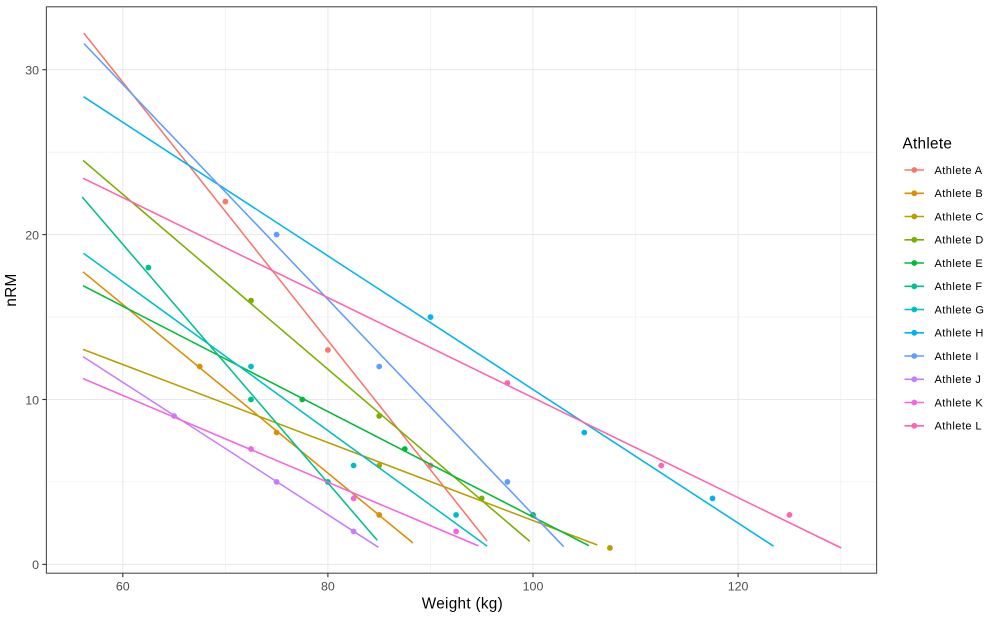 The width and height of the screenshot is (1000, 618). What do you see at coordinates (959, 241) in the screenshot?
I see `svg-text: Athlete D` at bounding box center [959, 241].